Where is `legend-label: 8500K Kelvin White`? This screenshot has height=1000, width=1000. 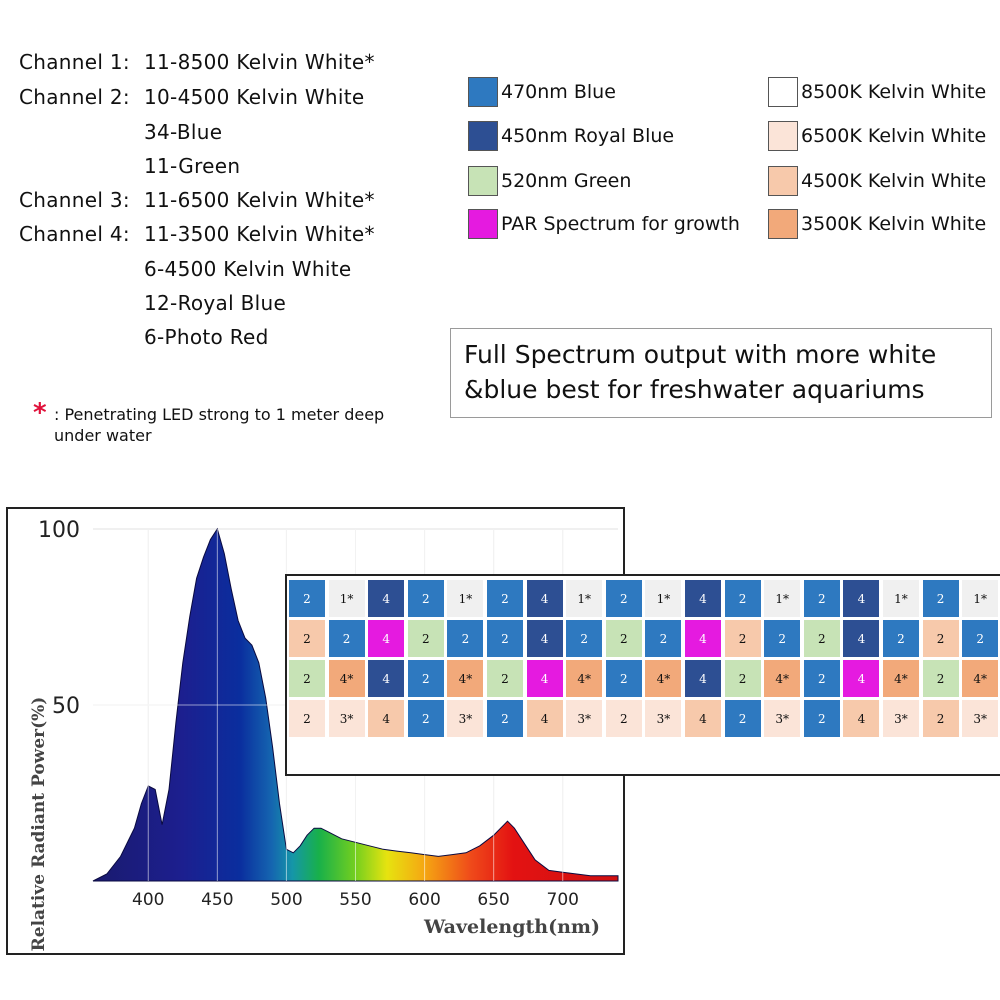 legend-label: 8500K Kelvin White is located at coordinates (894, 92).